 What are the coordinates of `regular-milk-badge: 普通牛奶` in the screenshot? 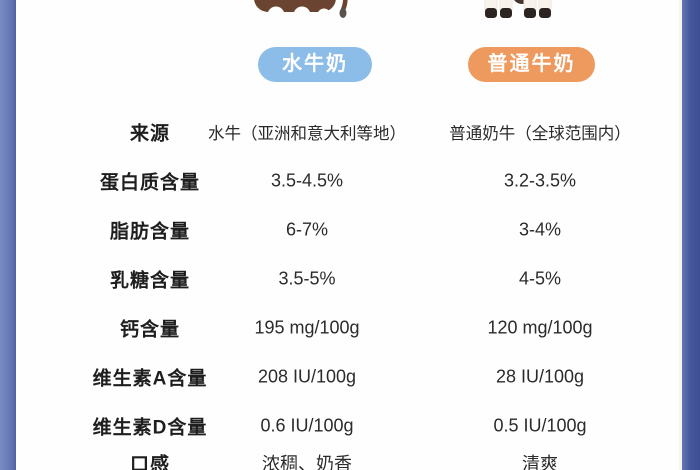 It's located at (531, 64).